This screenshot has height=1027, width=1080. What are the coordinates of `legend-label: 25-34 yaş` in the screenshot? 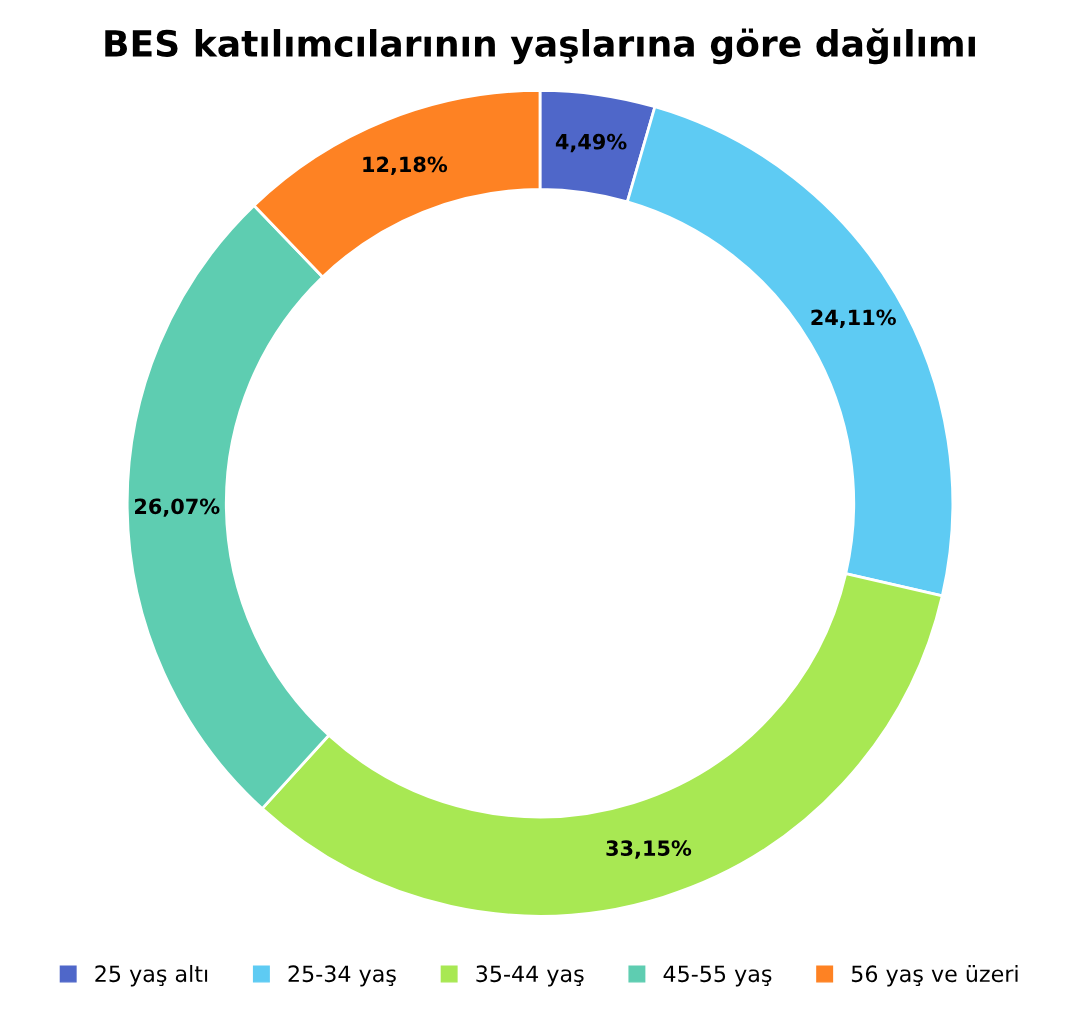 It's located at (342, 976).